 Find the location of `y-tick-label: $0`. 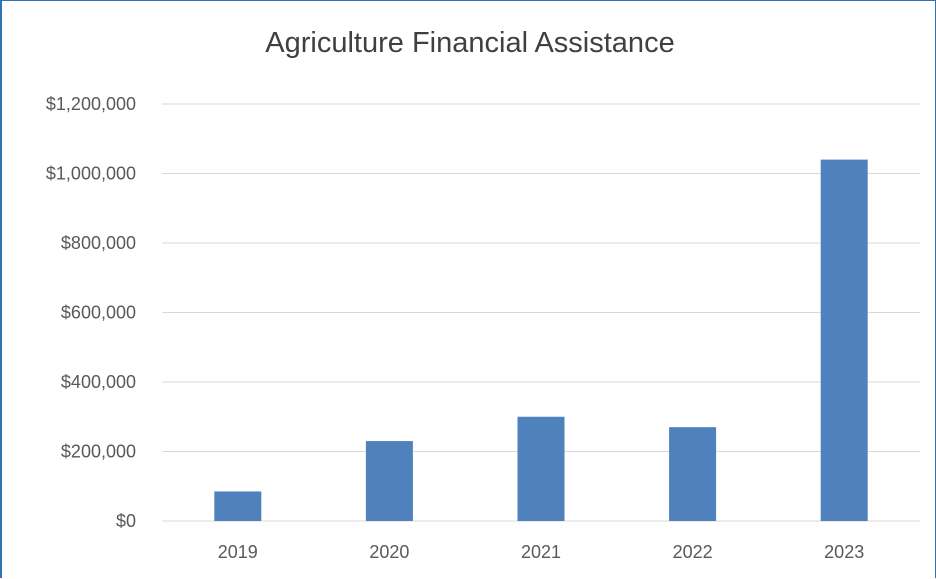

y-tick-label: $0 is located at coordinates (126, 521).